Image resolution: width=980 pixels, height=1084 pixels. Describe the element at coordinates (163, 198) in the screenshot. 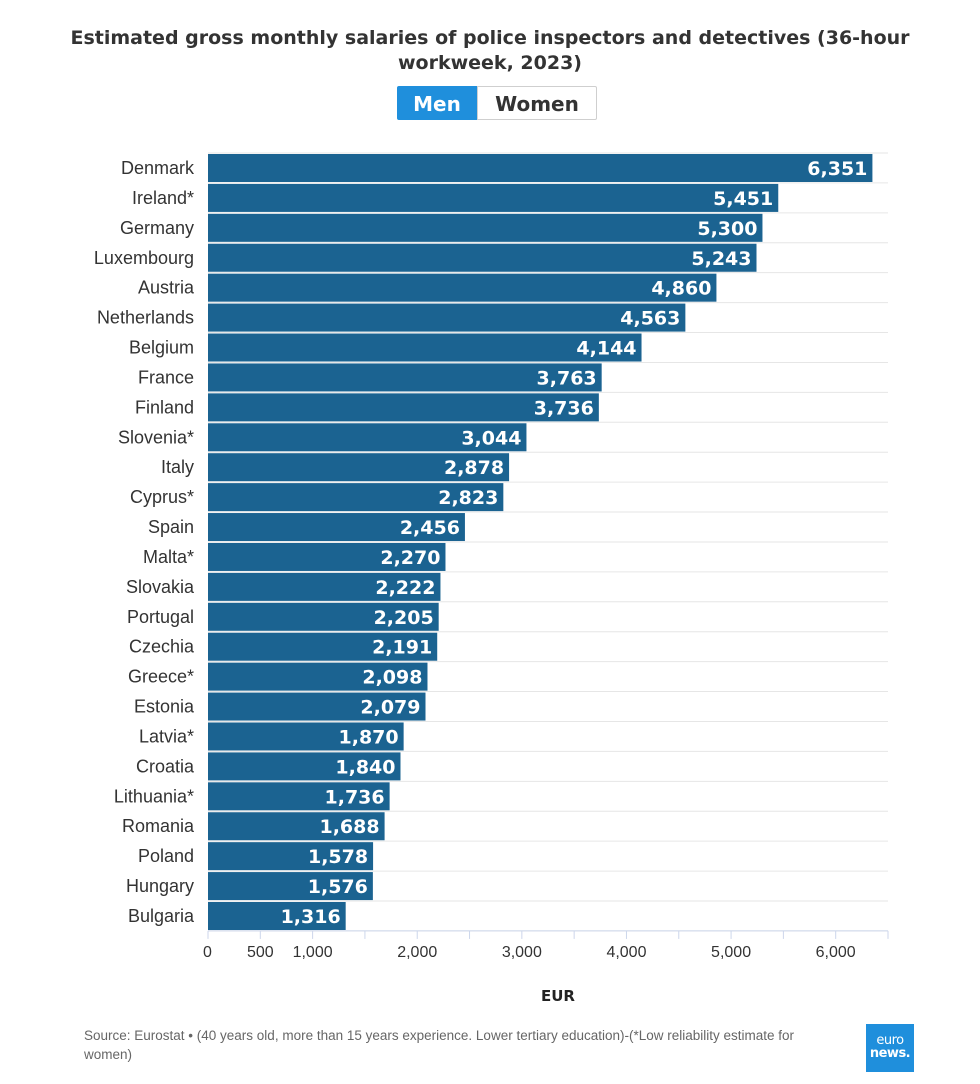

I see `category-label: Ireland*` at that location.